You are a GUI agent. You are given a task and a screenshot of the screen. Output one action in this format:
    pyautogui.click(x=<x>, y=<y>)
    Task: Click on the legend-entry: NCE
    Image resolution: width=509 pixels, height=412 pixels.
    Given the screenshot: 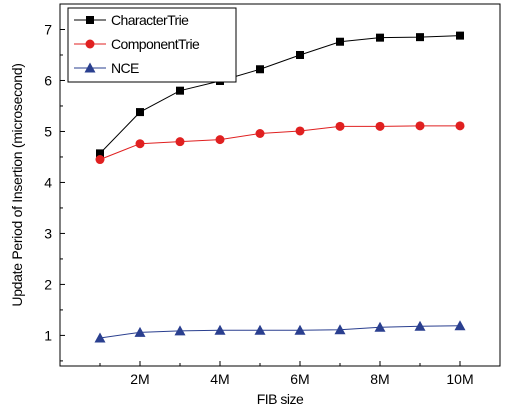 What is the action you would take?
    pyautogui.click(x=107, y=68)
    